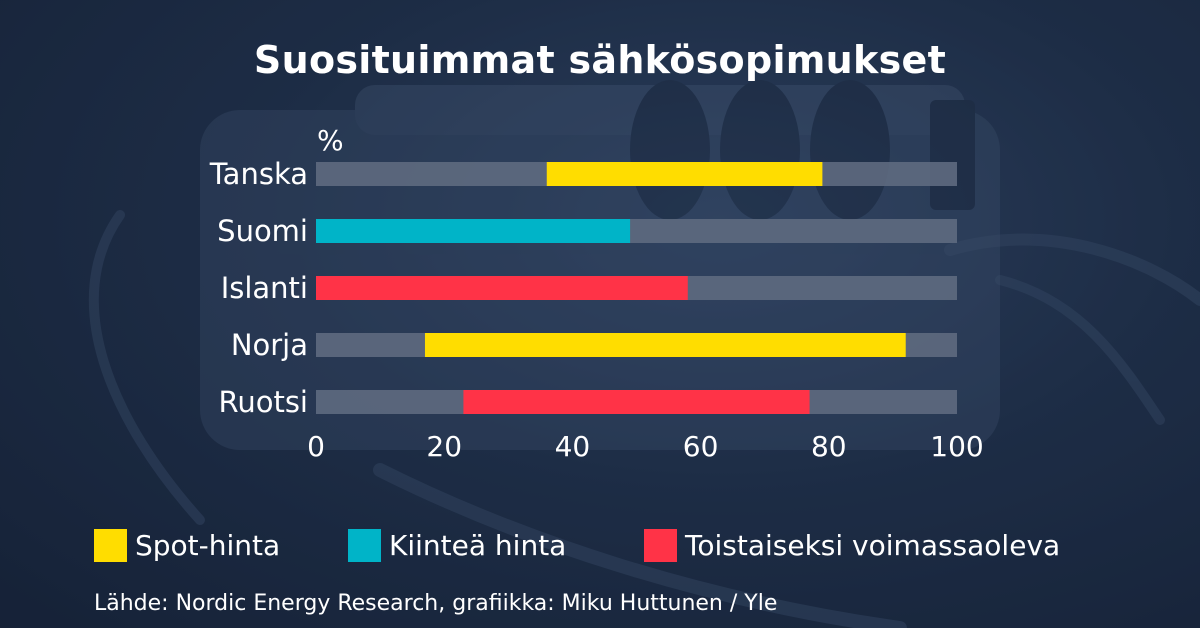 The image size is (1200, 628). Describe the element at coordinates (684, 174) in the screenshot. I see `bar-tanska` at that location.